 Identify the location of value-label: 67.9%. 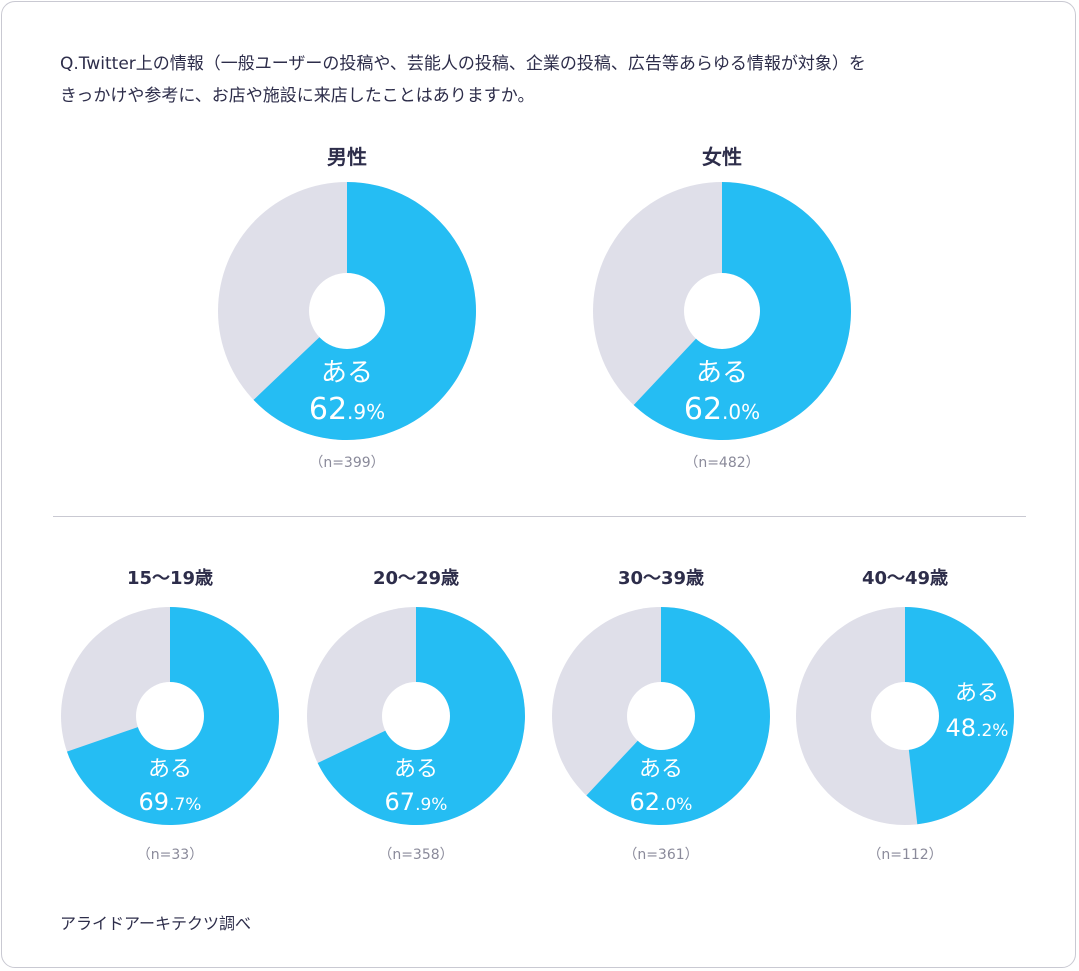
(416, 802).